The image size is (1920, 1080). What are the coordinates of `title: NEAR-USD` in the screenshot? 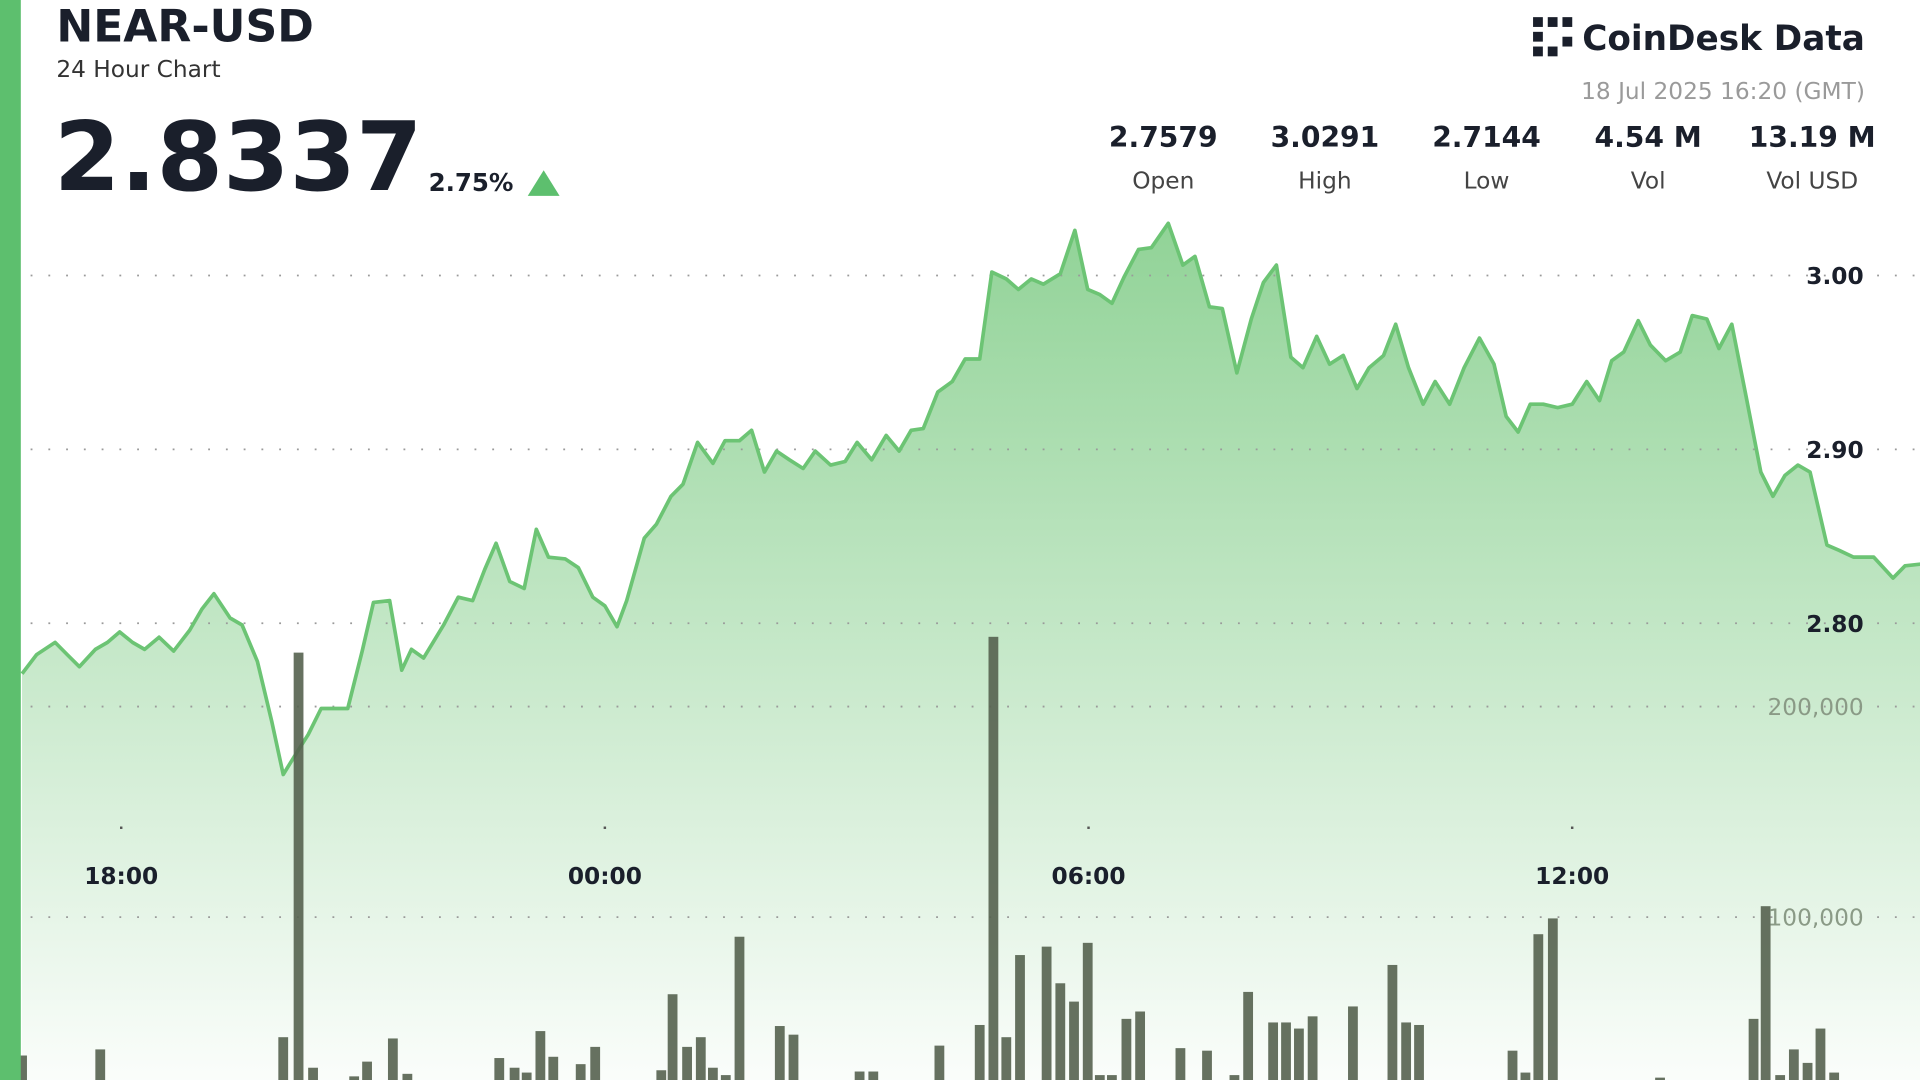 It's located at (184, 27).